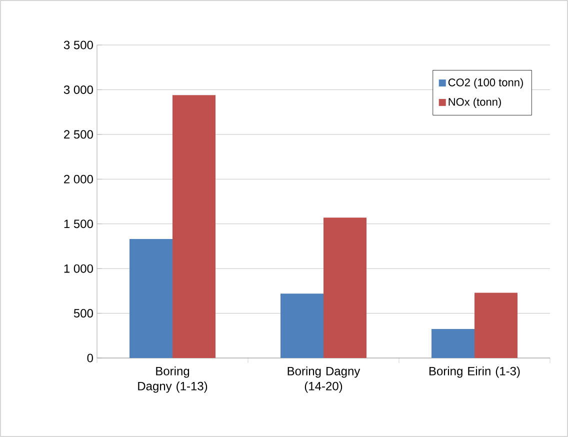  What do you see at coordinates (78, 134) in the screenshot?
I see `y-tick-label: 2 500` at bounding box center [78, 134].